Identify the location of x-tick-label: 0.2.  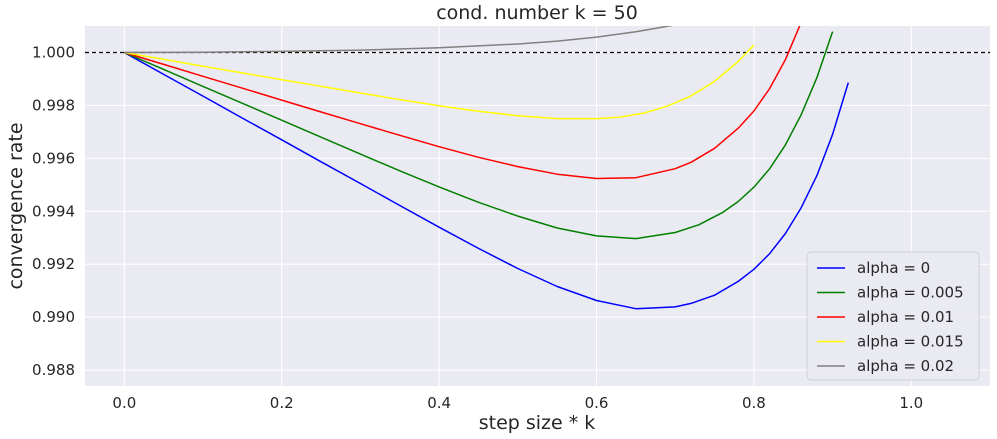
(282, 403).